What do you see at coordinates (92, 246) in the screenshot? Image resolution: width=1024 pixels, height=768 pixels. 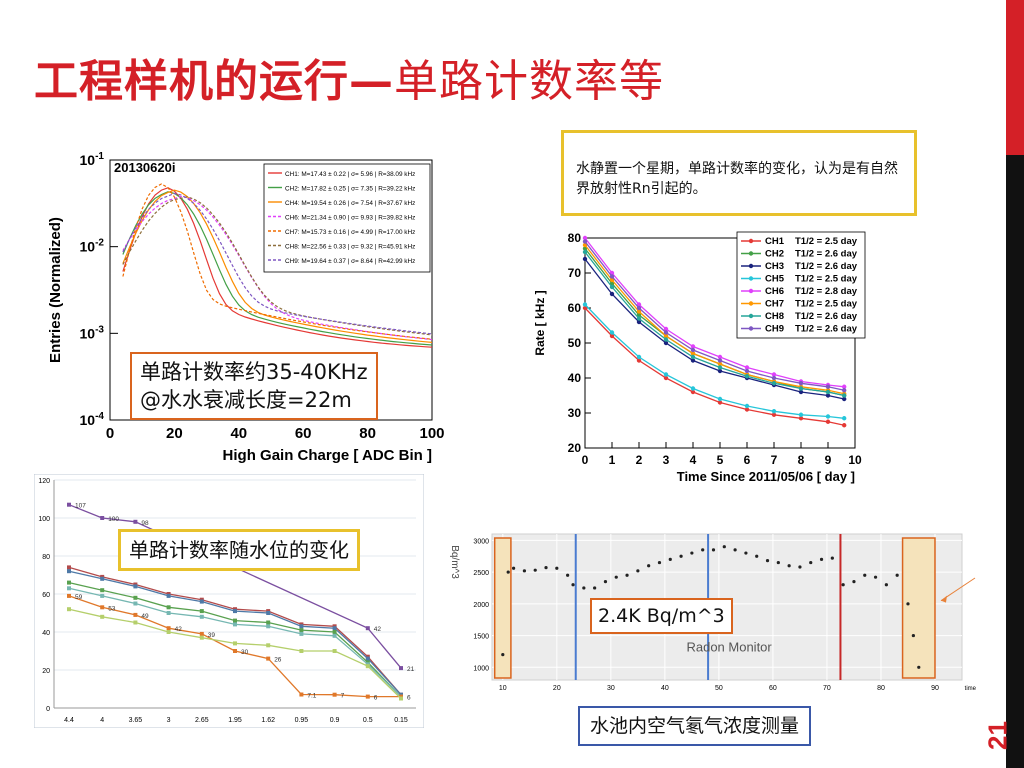 I see `y-tick-label: 10⁻²` at bounding box center [92, 246].